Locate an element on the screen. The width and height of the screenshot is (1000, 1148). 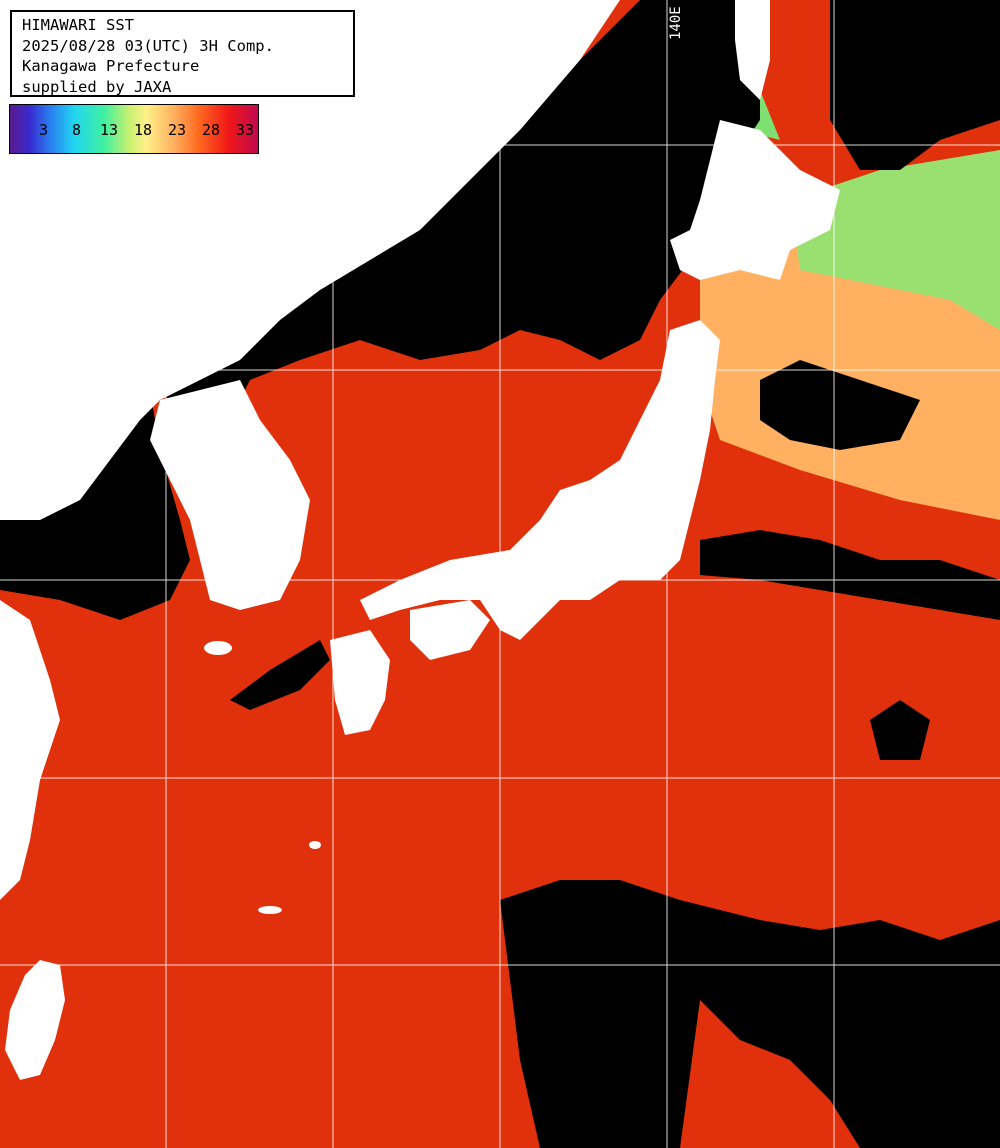
colorbar-label: 18 is located at coordinates (143, 130).